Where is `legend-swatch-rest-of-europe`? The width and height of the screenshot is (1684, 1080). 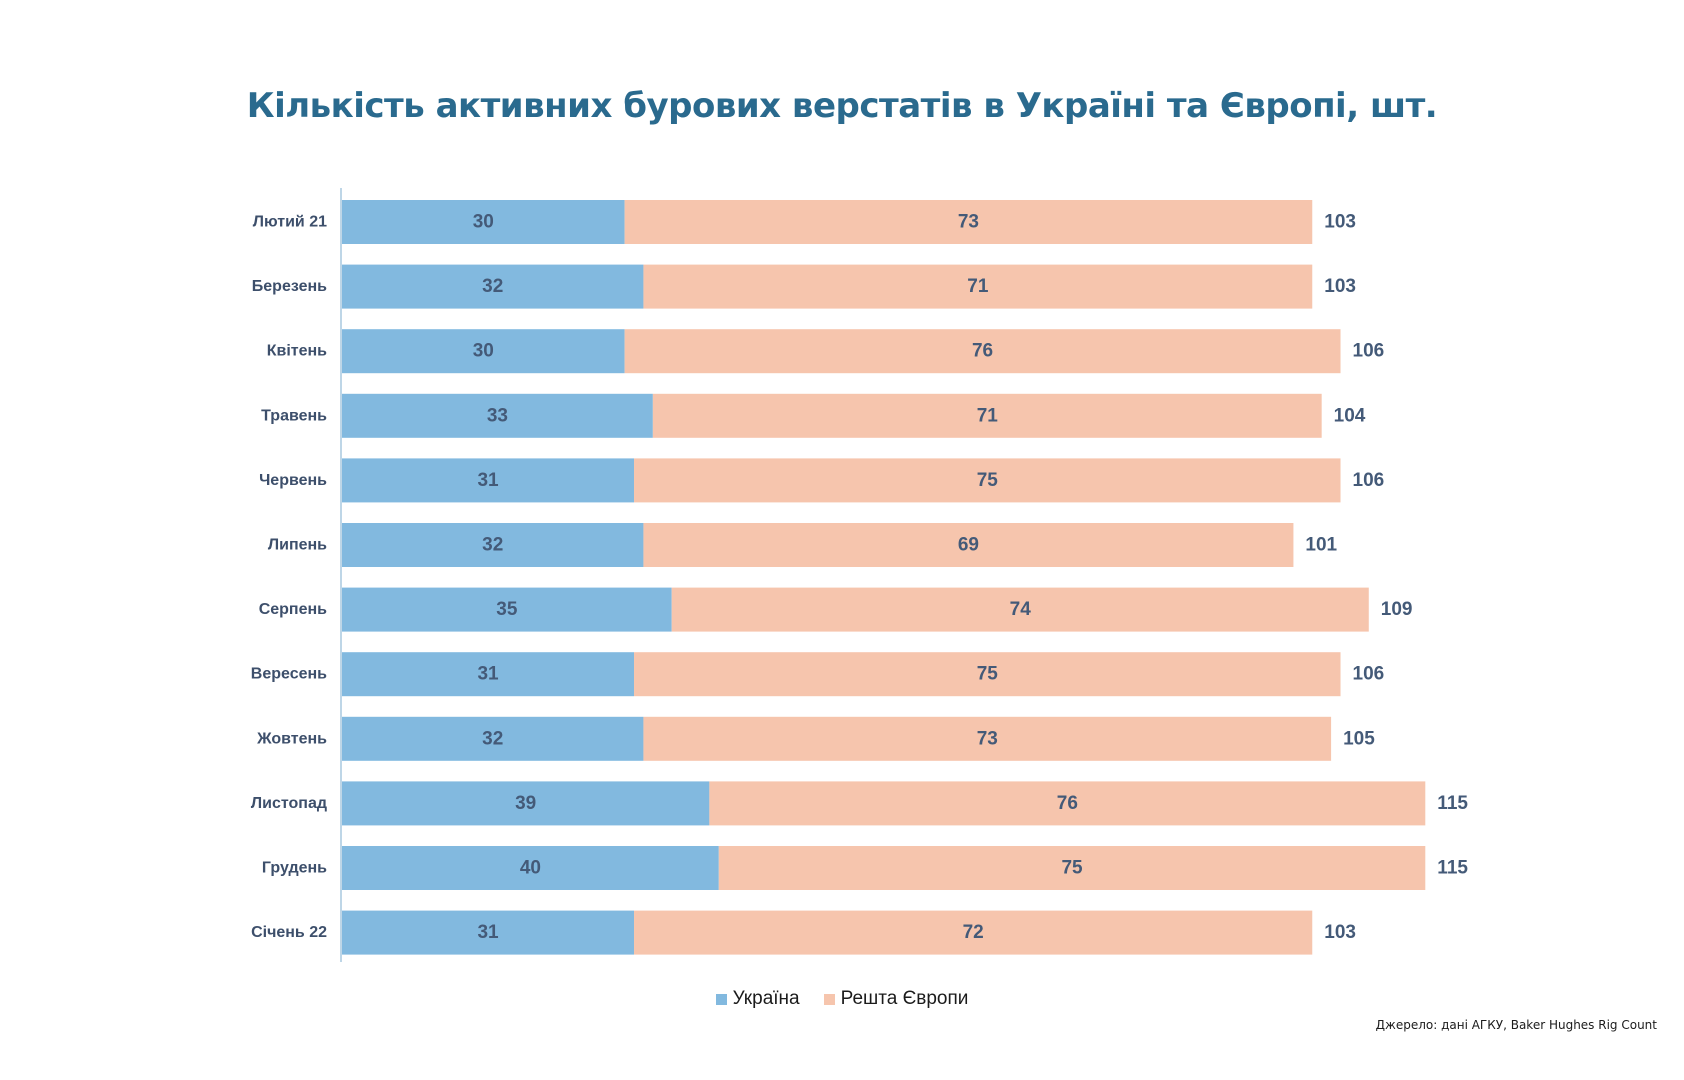 legend-swatch-rest-of-europe is located at coordinates (829, 999).